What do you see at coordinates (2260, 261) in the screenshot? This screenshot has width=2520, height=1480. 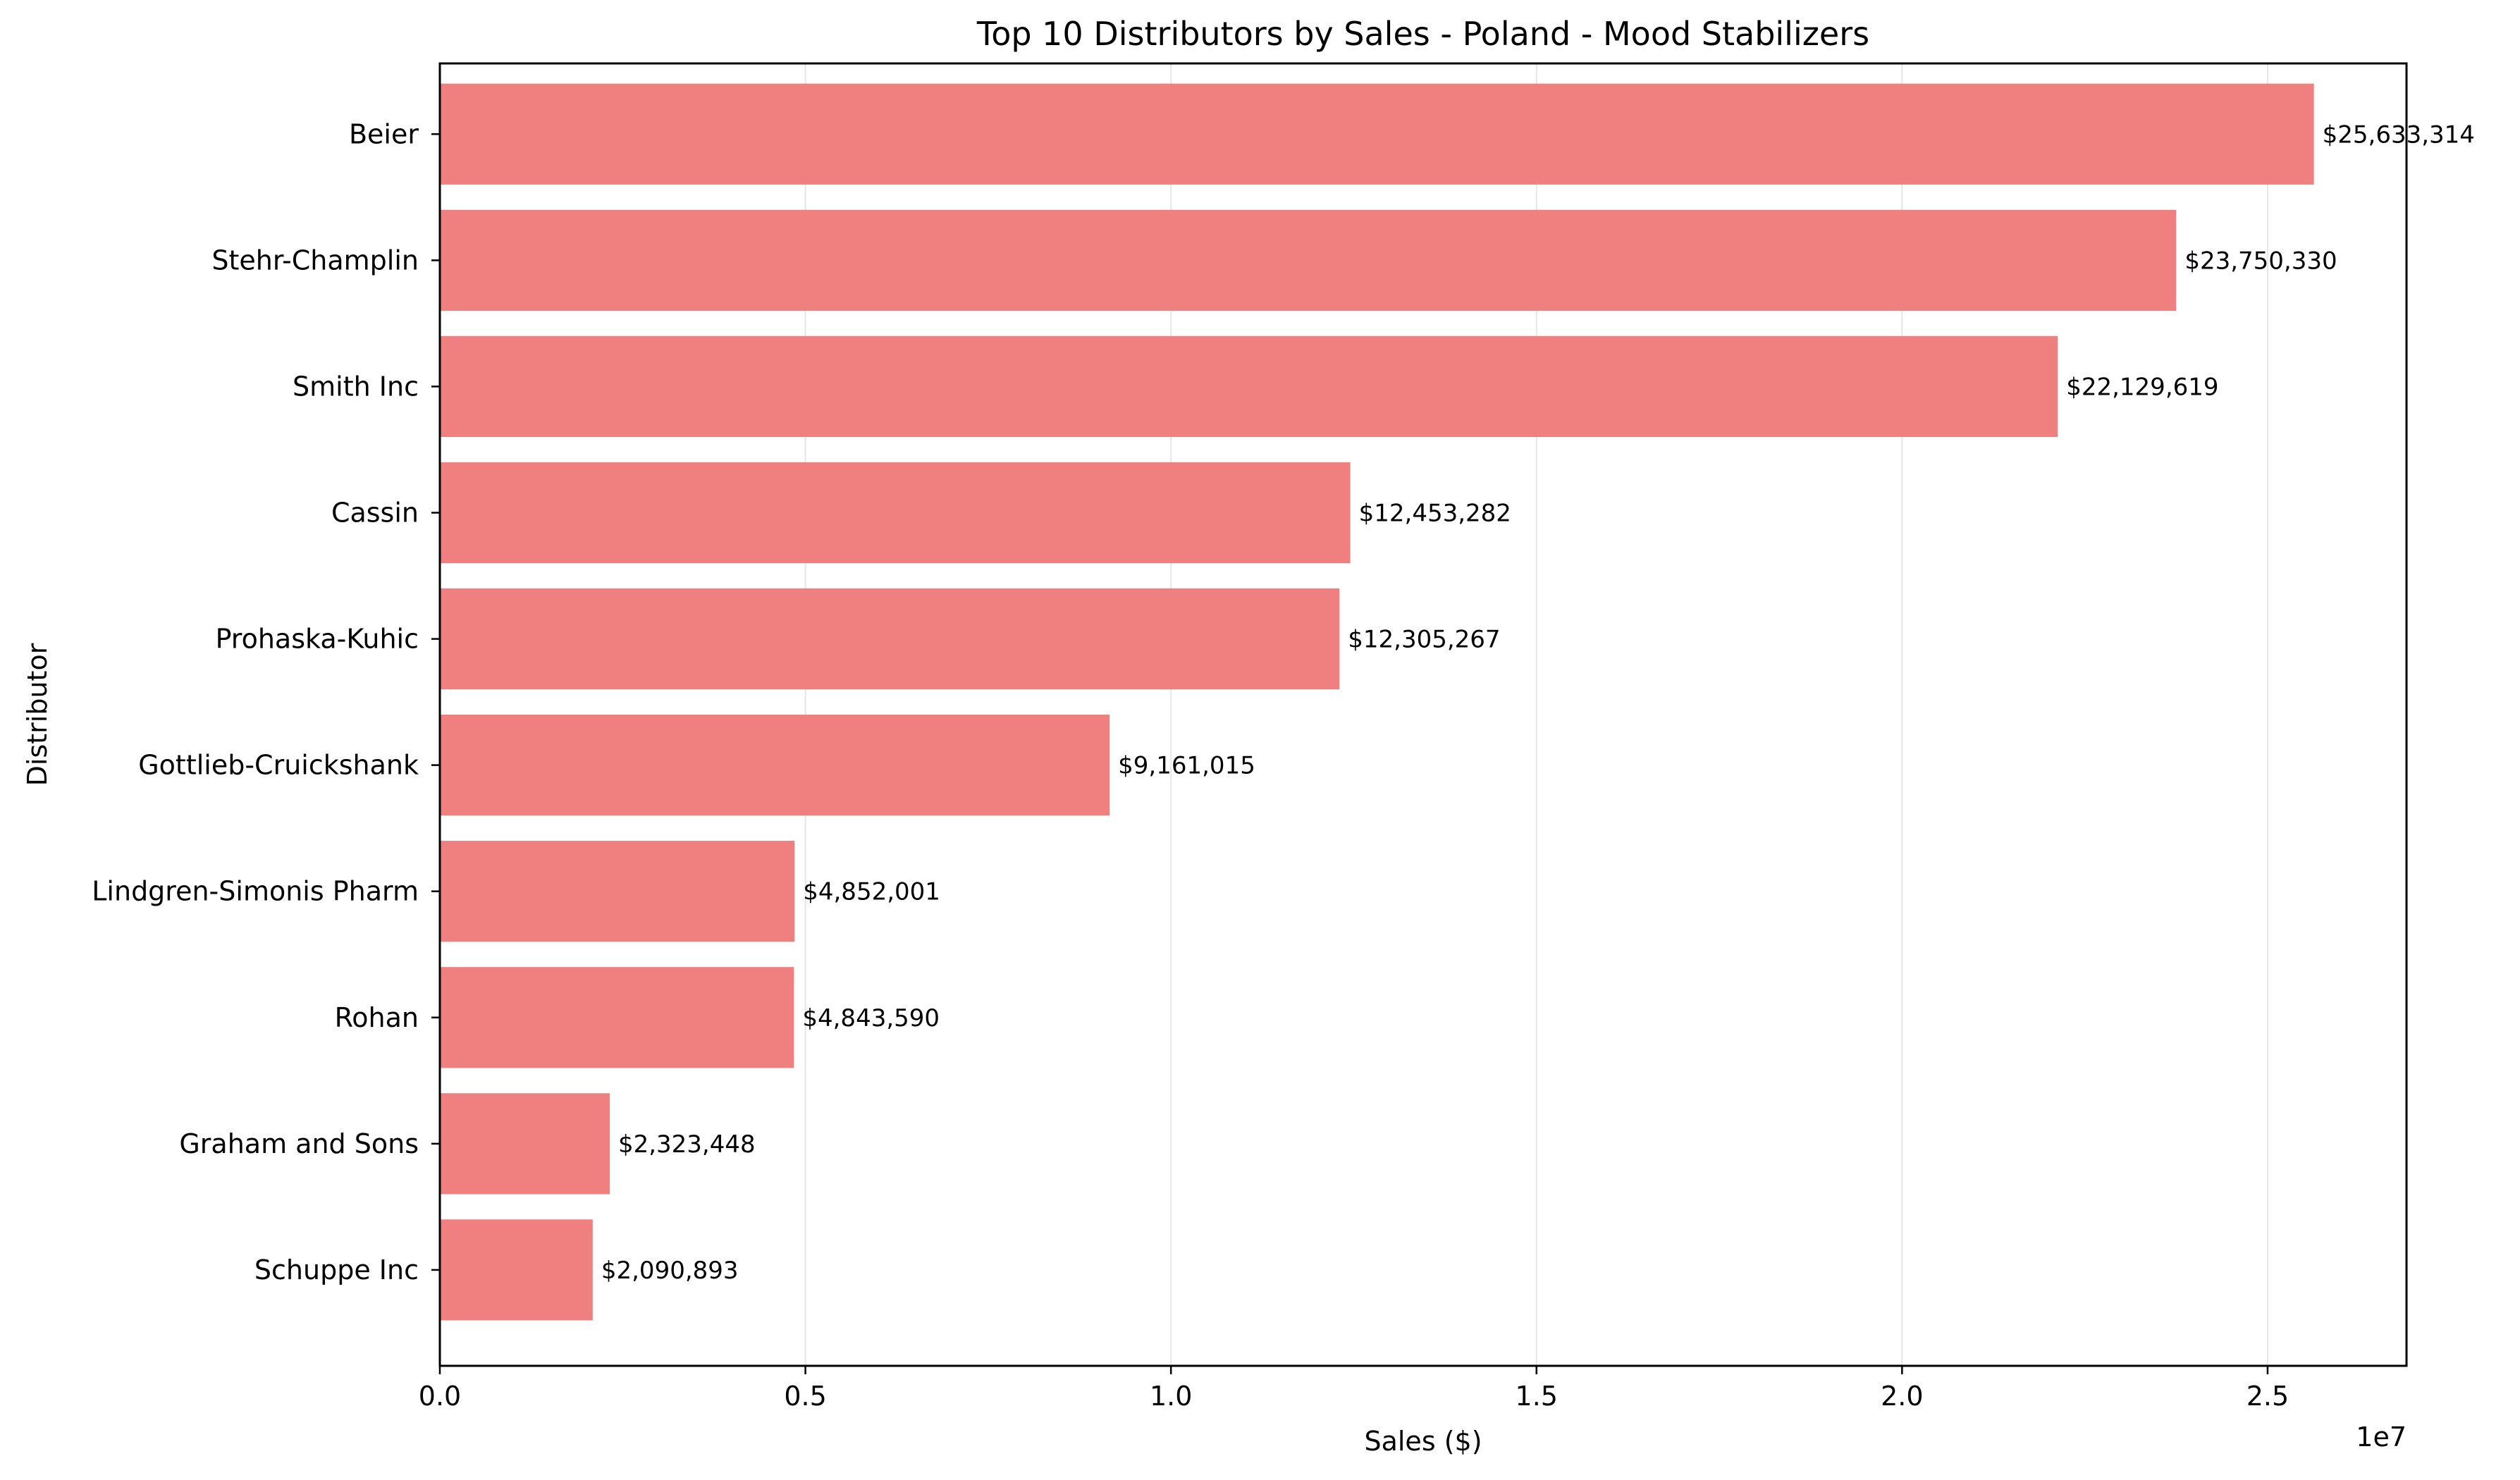 I see `bar-value-label: $23,750,330` at bounding box center [2260, 261].